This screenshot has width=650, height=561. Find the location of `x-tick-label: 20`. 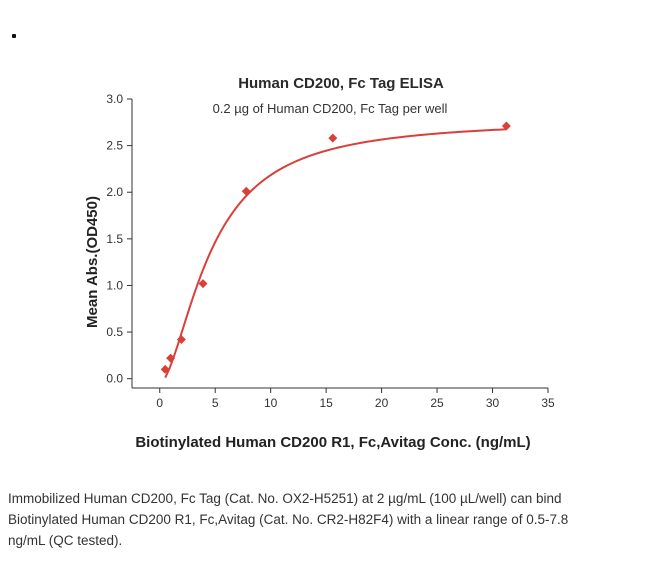

x-tick-label: 20 is located at coordinates (382, 403).